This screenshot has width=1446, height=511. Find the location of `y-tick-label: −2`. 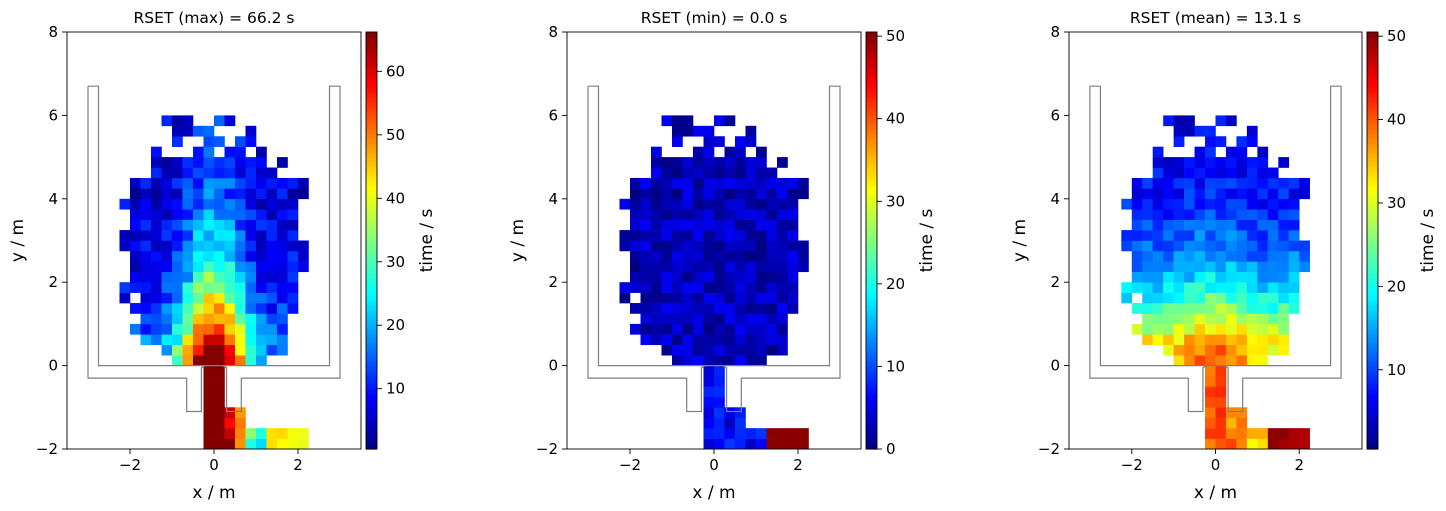

y-tick-label: −2 is located at coordinates (47, 449).